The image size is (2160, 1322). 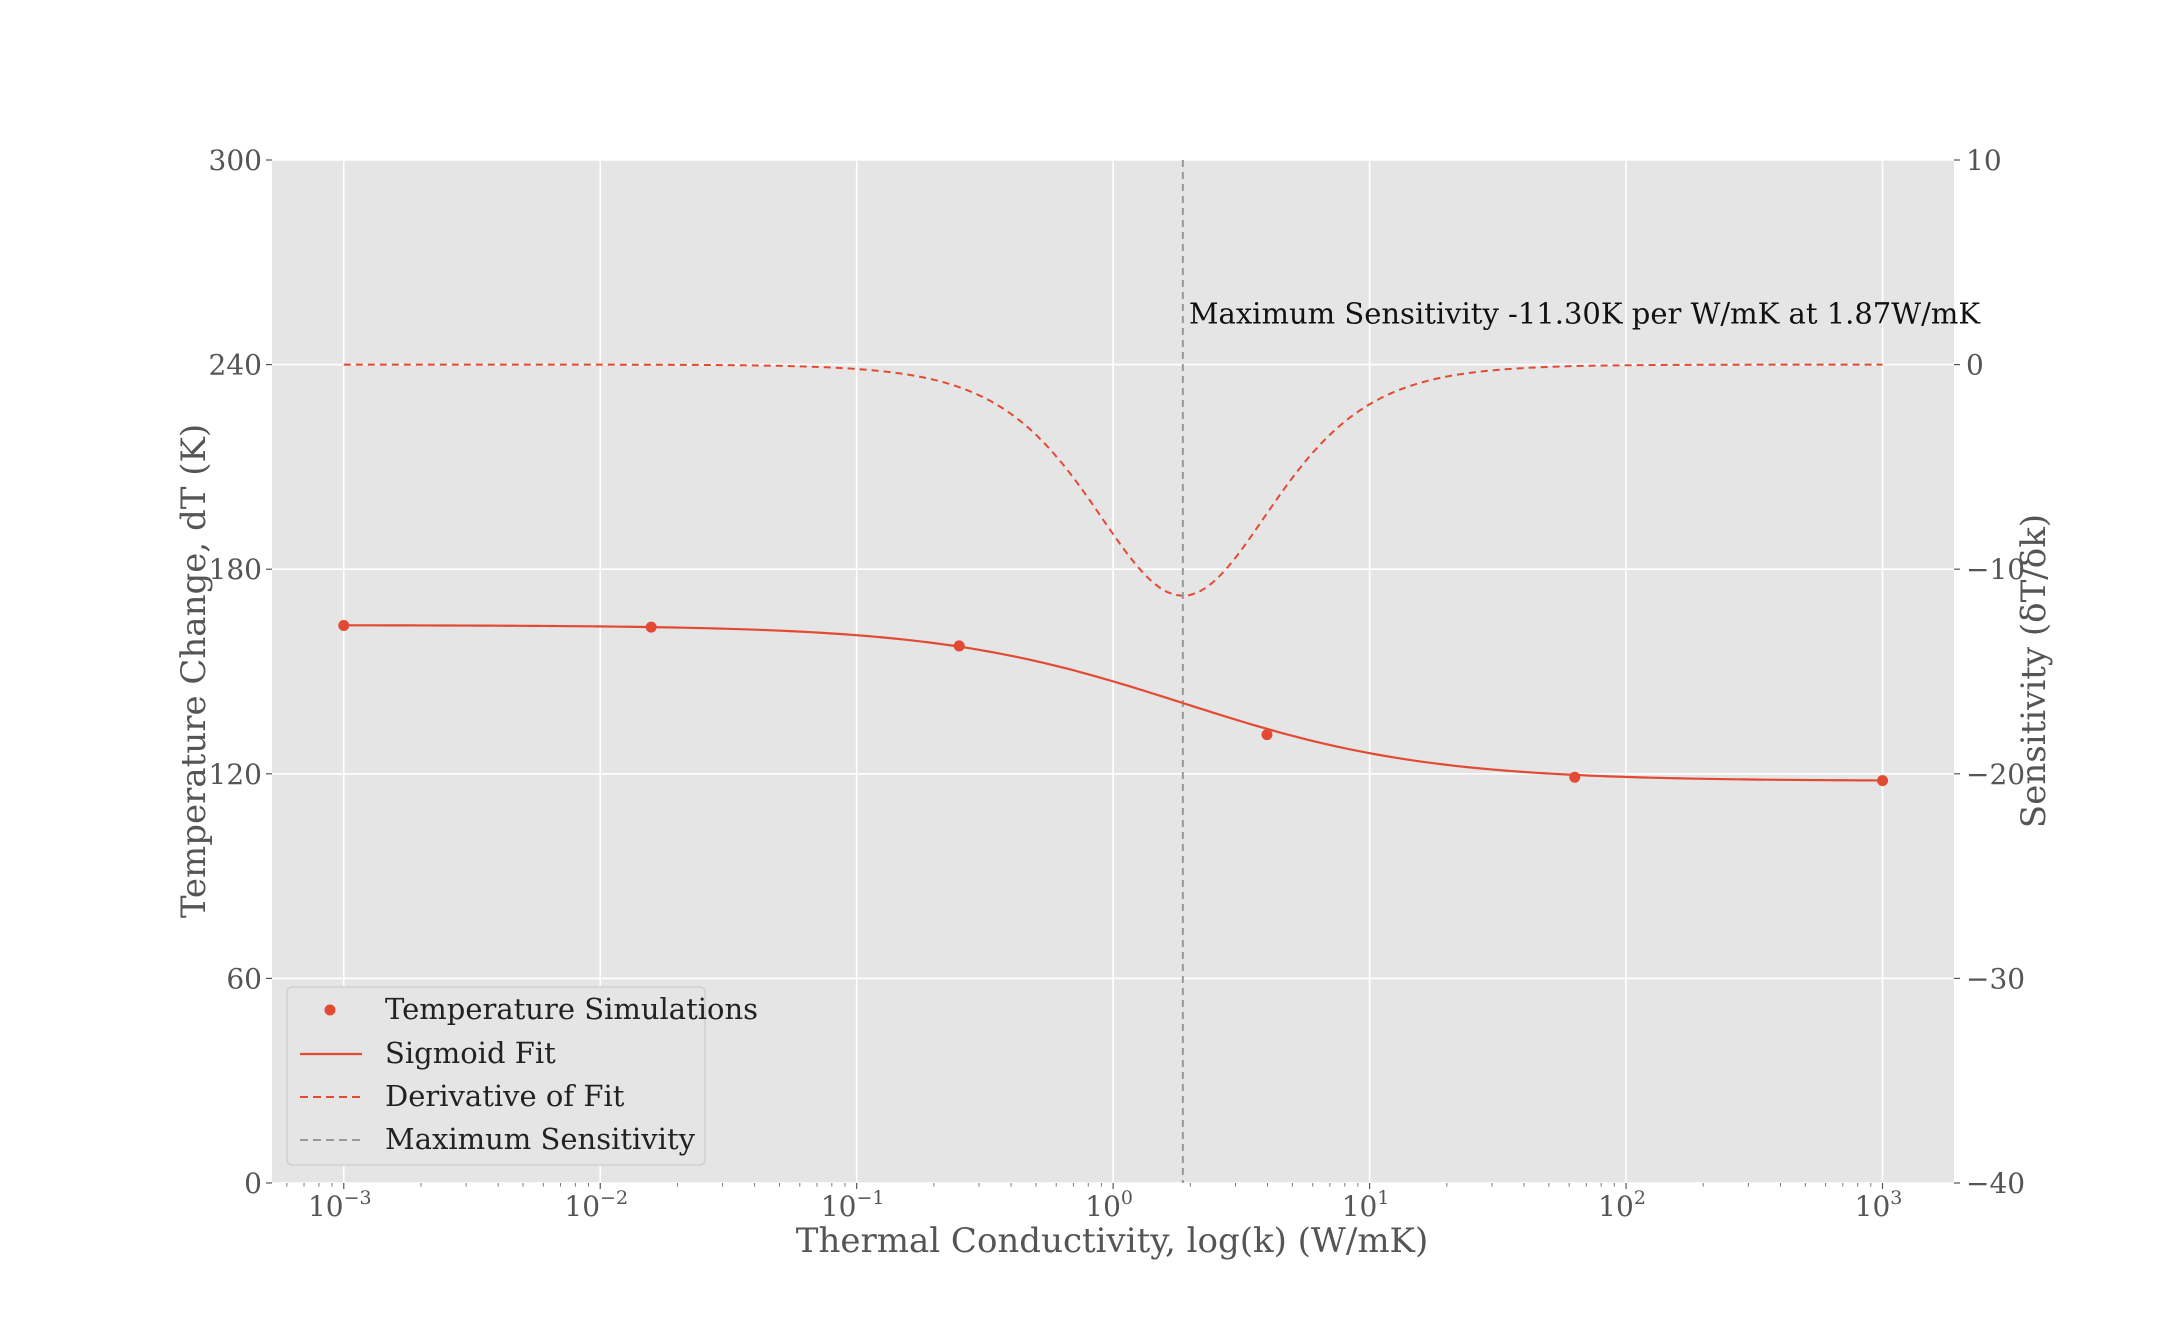 What do you see at coordinates (235, 569) in the screenshot?
I see `y-tick-label: 180` at bounding box center [235, 569].